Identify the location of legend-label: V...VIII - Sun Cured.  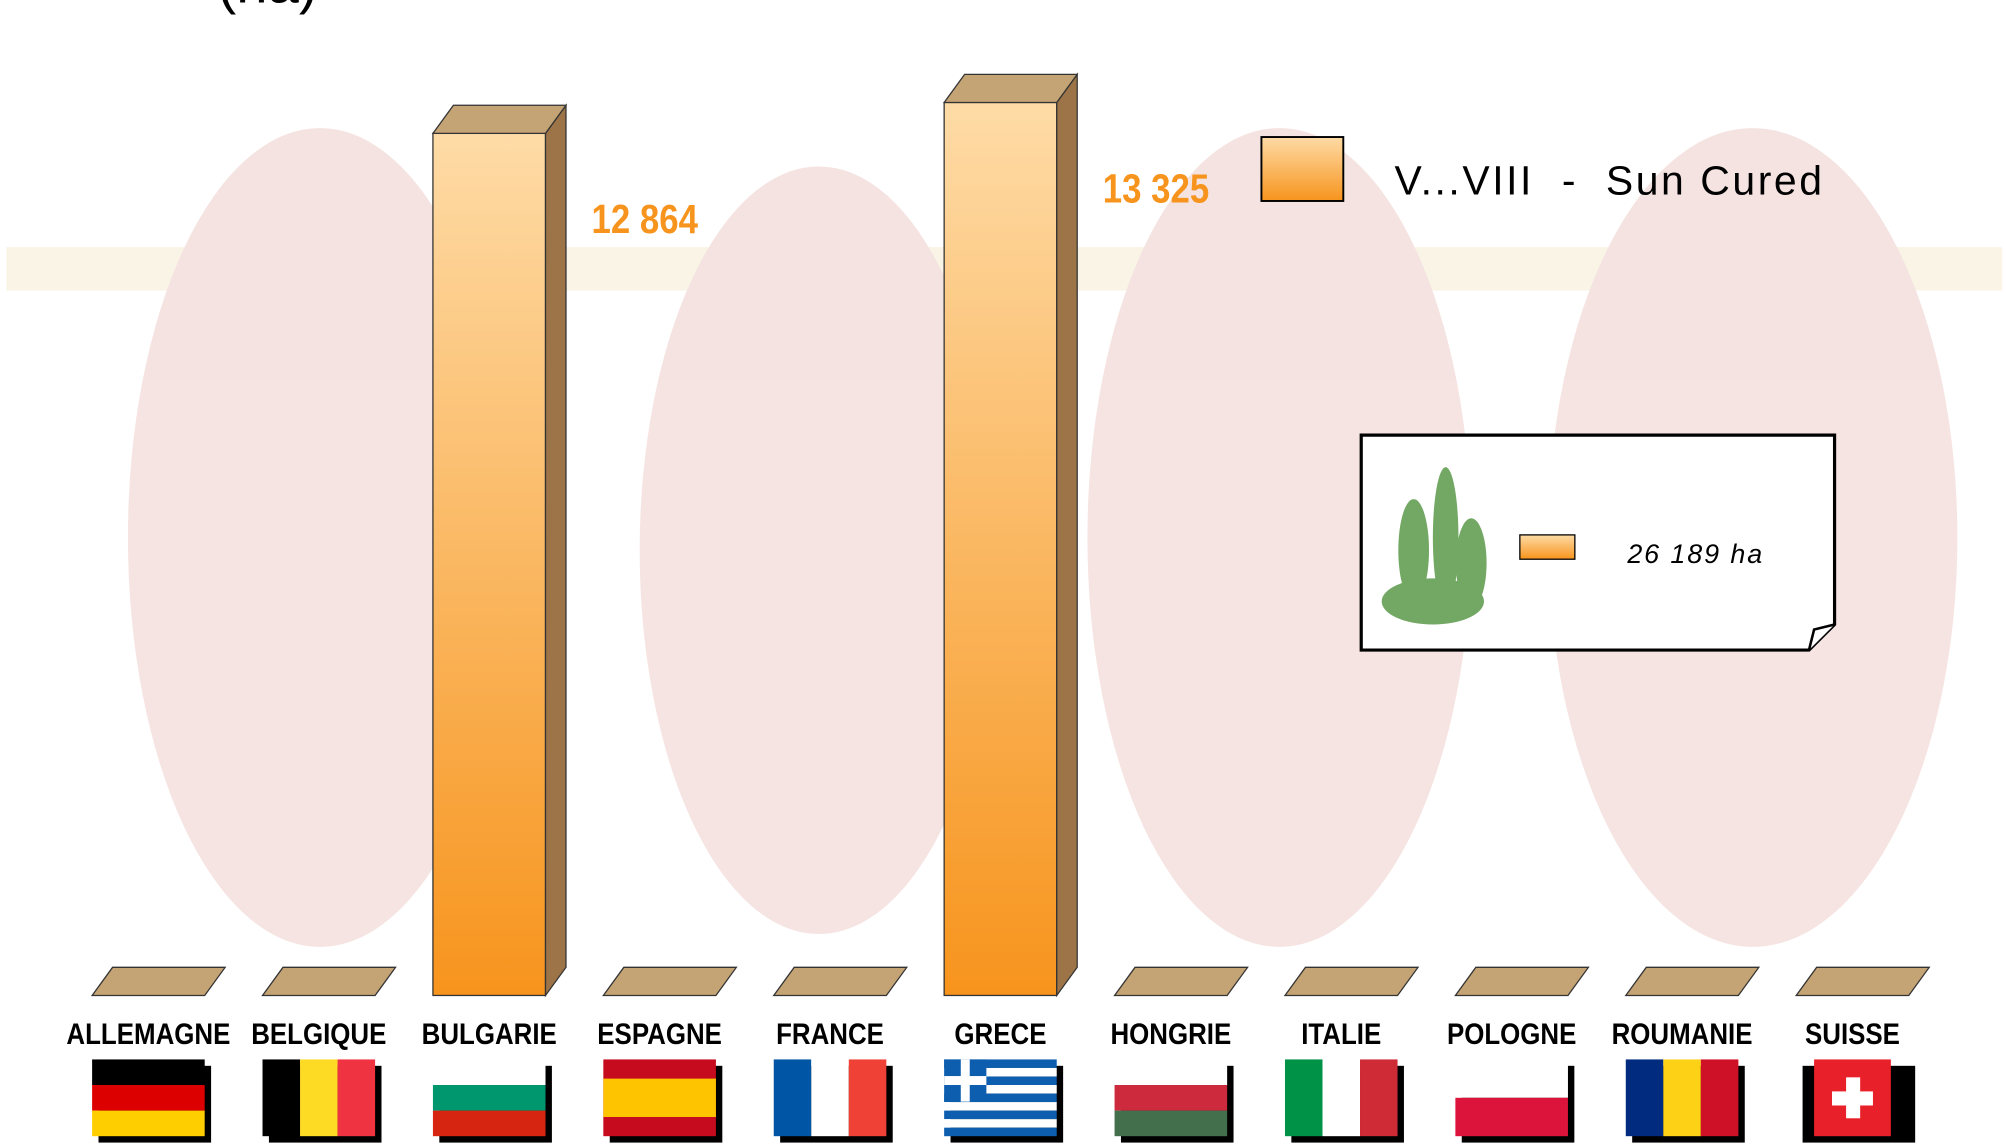
(1609, 181).